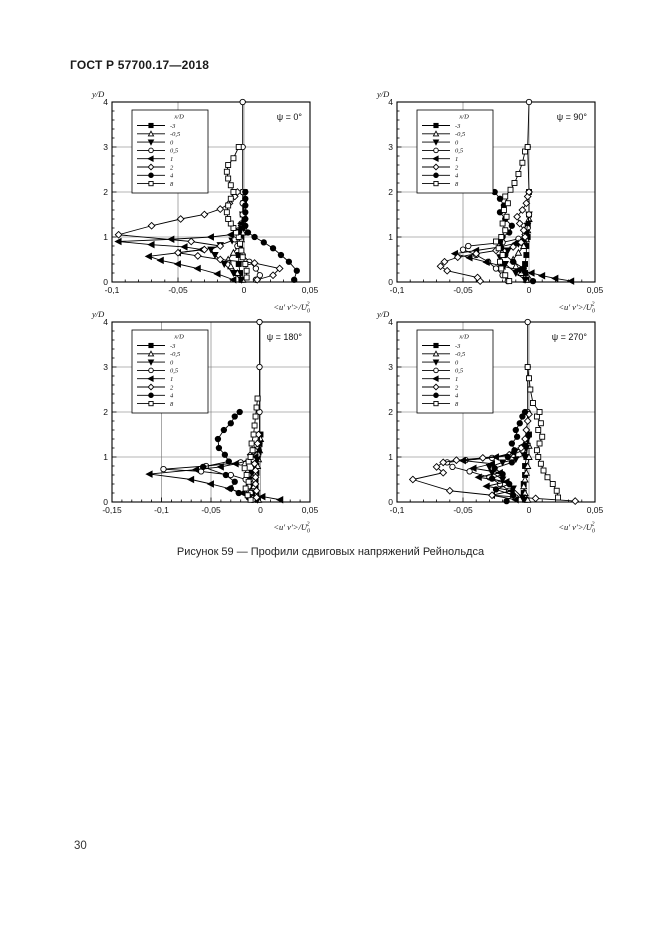 This screenshot has width=661, height=935. Describe the element at coordinates (80, 846) in the screenshot. I see `page-number: 30` at that location.